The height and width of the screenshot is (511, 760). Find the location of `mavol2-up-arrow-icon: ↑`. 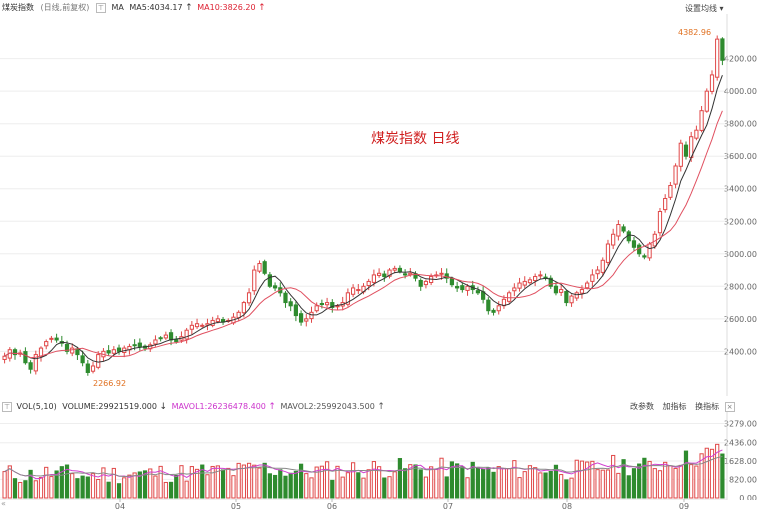

mavol2-up-arrow-icon: ↑ is located at coordinates (381, 407).